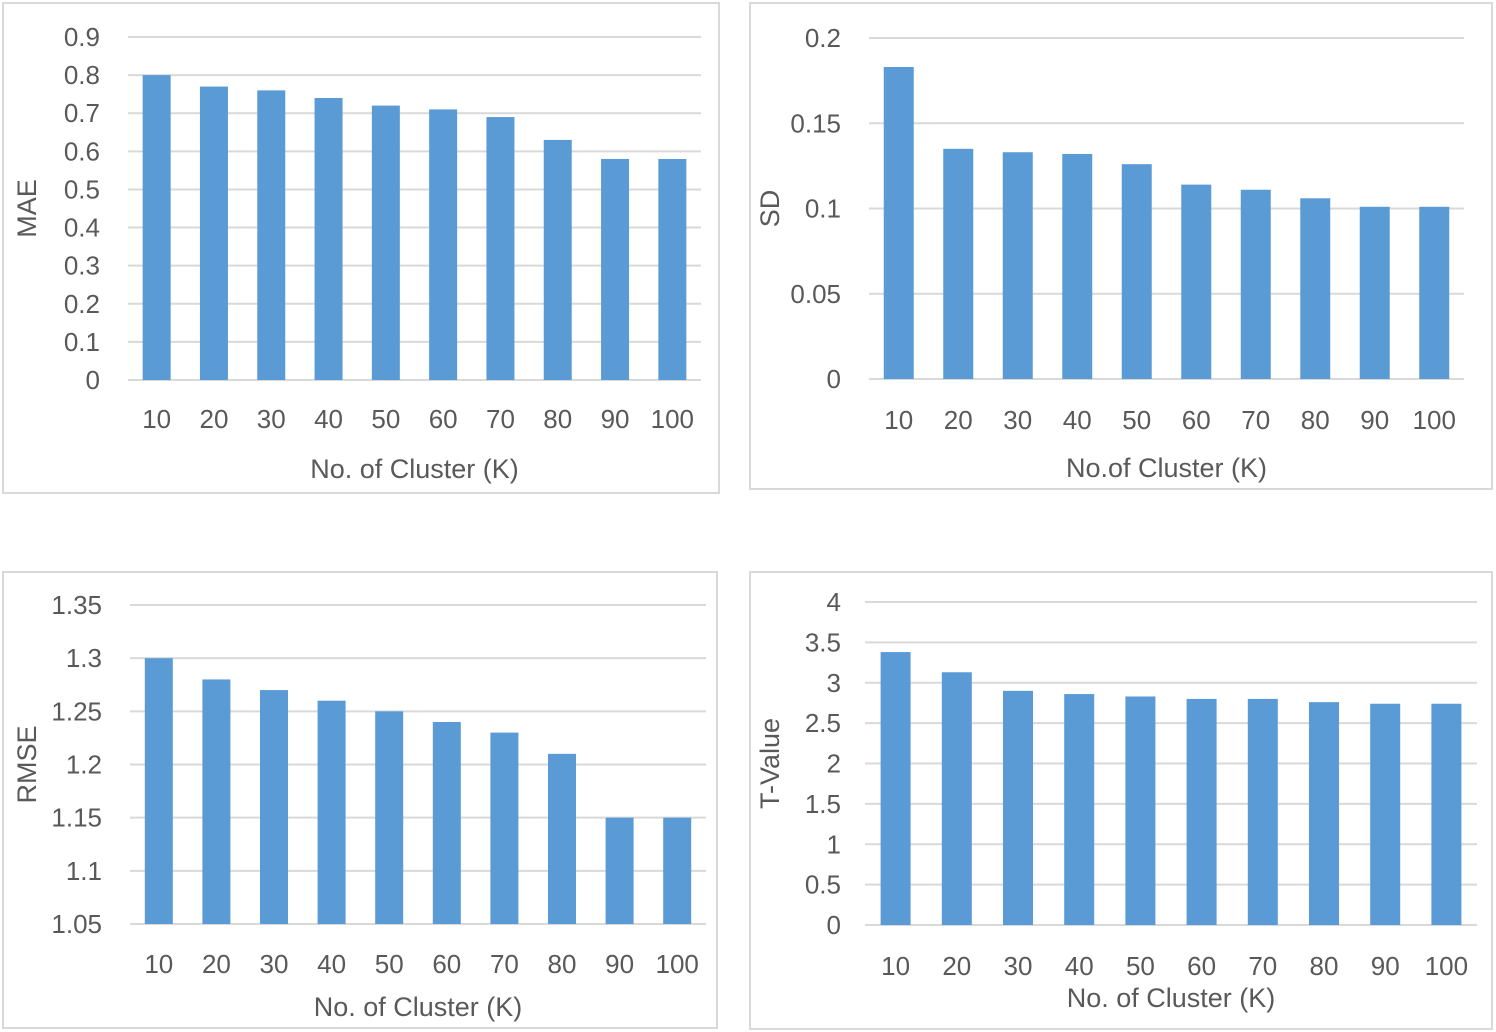  Describe the element at coordinates (271, 419) in the screenshot. I see `mae-x-tick-label: 30` at that location.